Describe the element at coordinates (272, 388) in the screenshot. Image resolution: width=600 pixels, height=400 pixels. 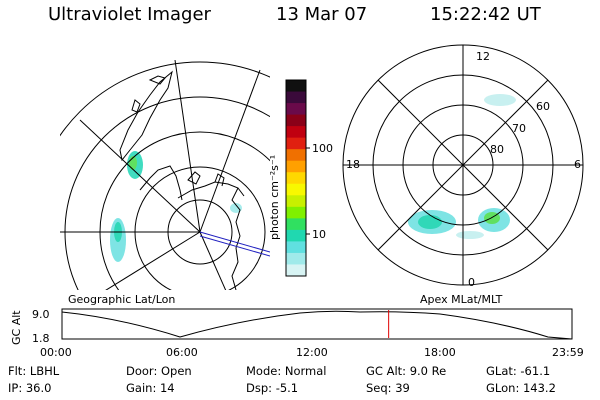
I see `info-dsp: Dsp: -5.1` at that location.